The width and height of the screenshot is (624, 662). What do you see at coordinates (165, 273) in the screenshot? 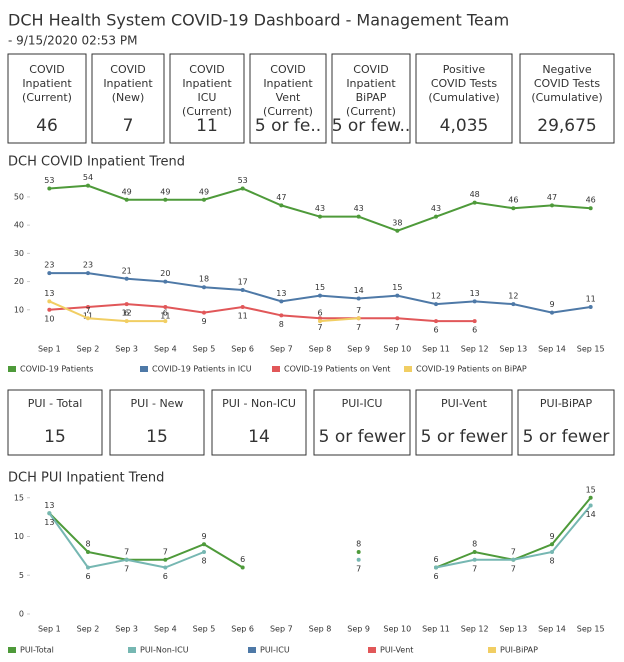
I see `data-label: 20` at bounding box center [165, 273].